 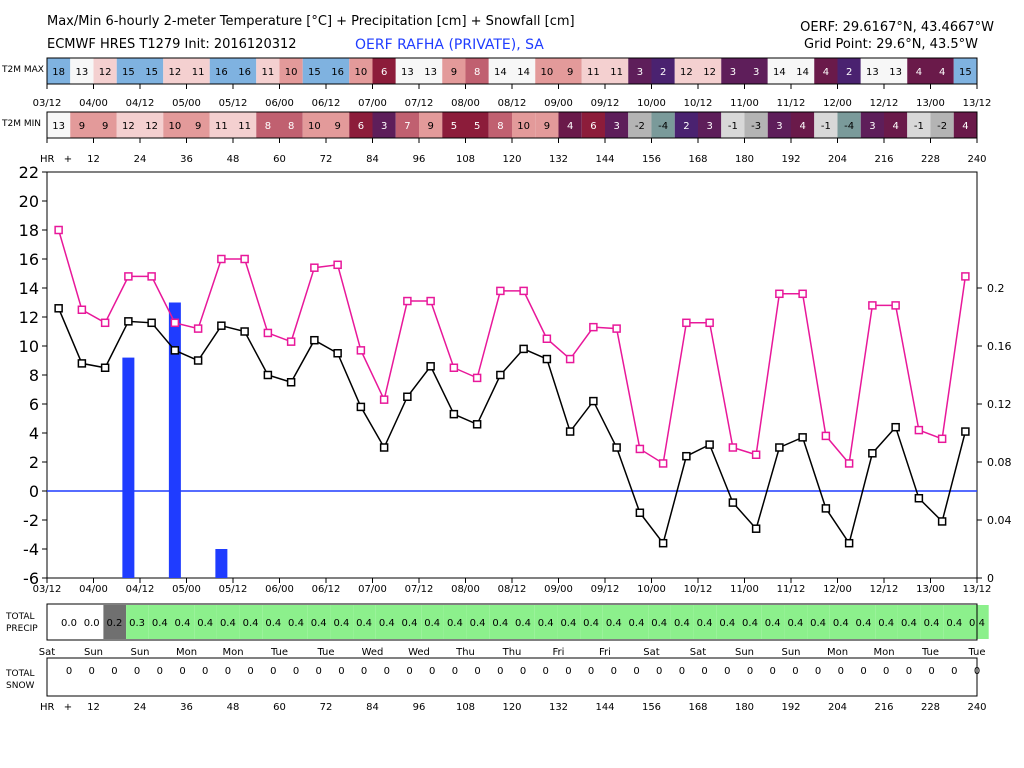 What do you see at coordinates (512, 589) in the screenshot?
I see `x-tick-label: 08/12` at bounding box center [512, 589].